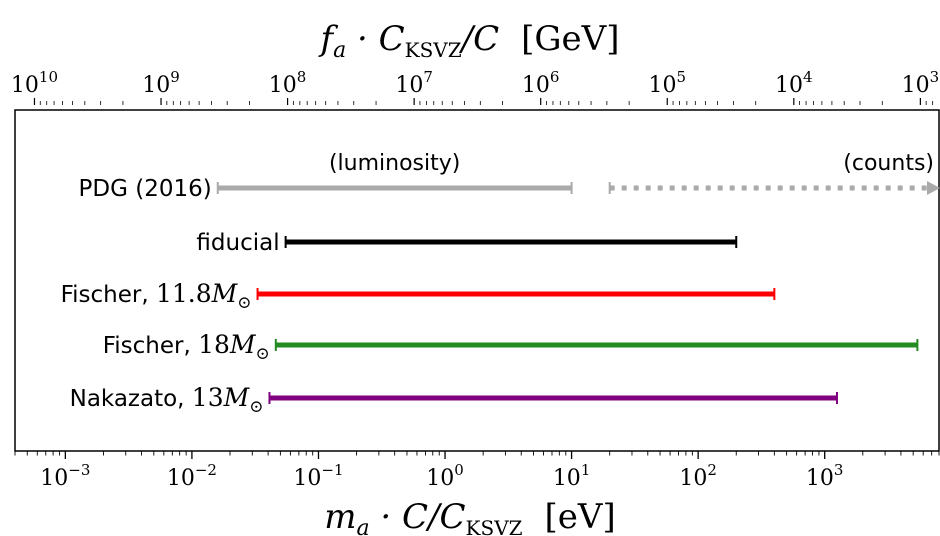 The height and width of the screenshot is (536, 940). Describe the element at coordinates (363, 526) in the screenshot. I see `bottom-axis-label-sub: a` at that location.